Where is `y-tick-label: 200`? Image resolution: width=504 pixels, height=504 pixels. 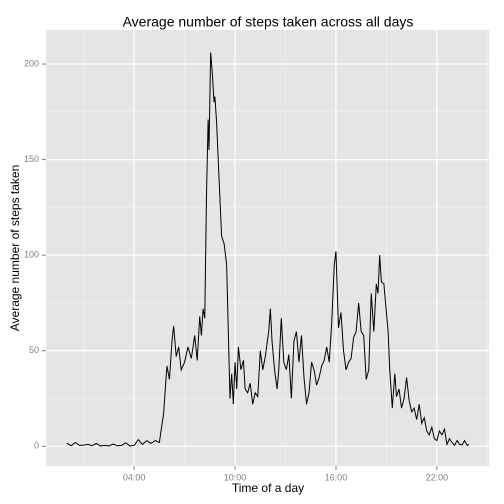 y-tick-label: 200 is located at coordinates (31, 63).